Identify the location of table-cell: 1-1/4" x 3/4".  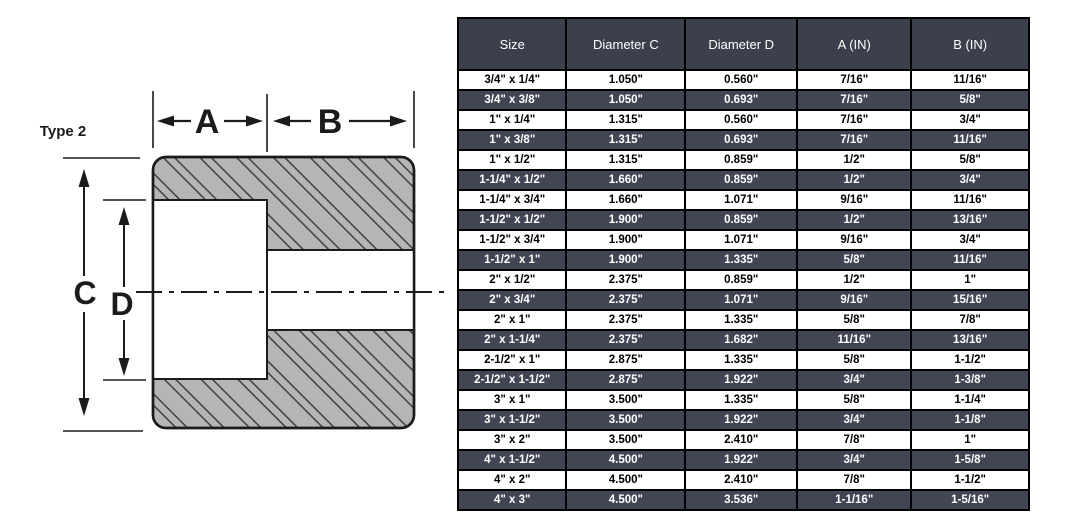
(512, 200).